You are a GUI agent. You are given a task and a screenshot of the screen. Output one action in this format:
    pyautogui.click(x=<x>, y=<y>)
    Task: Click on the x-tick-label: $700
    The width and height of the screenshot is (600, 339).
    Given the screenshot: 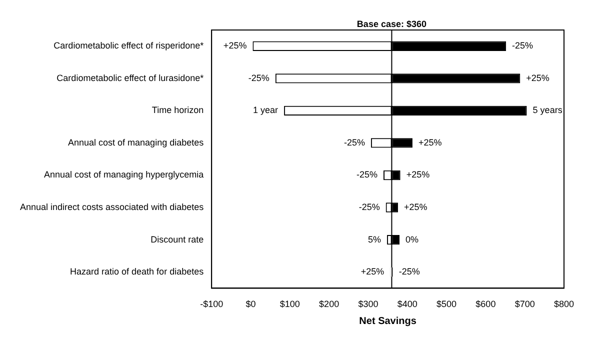 What is the action you would take?
    pyautogui.click(x=524, y=304)
    